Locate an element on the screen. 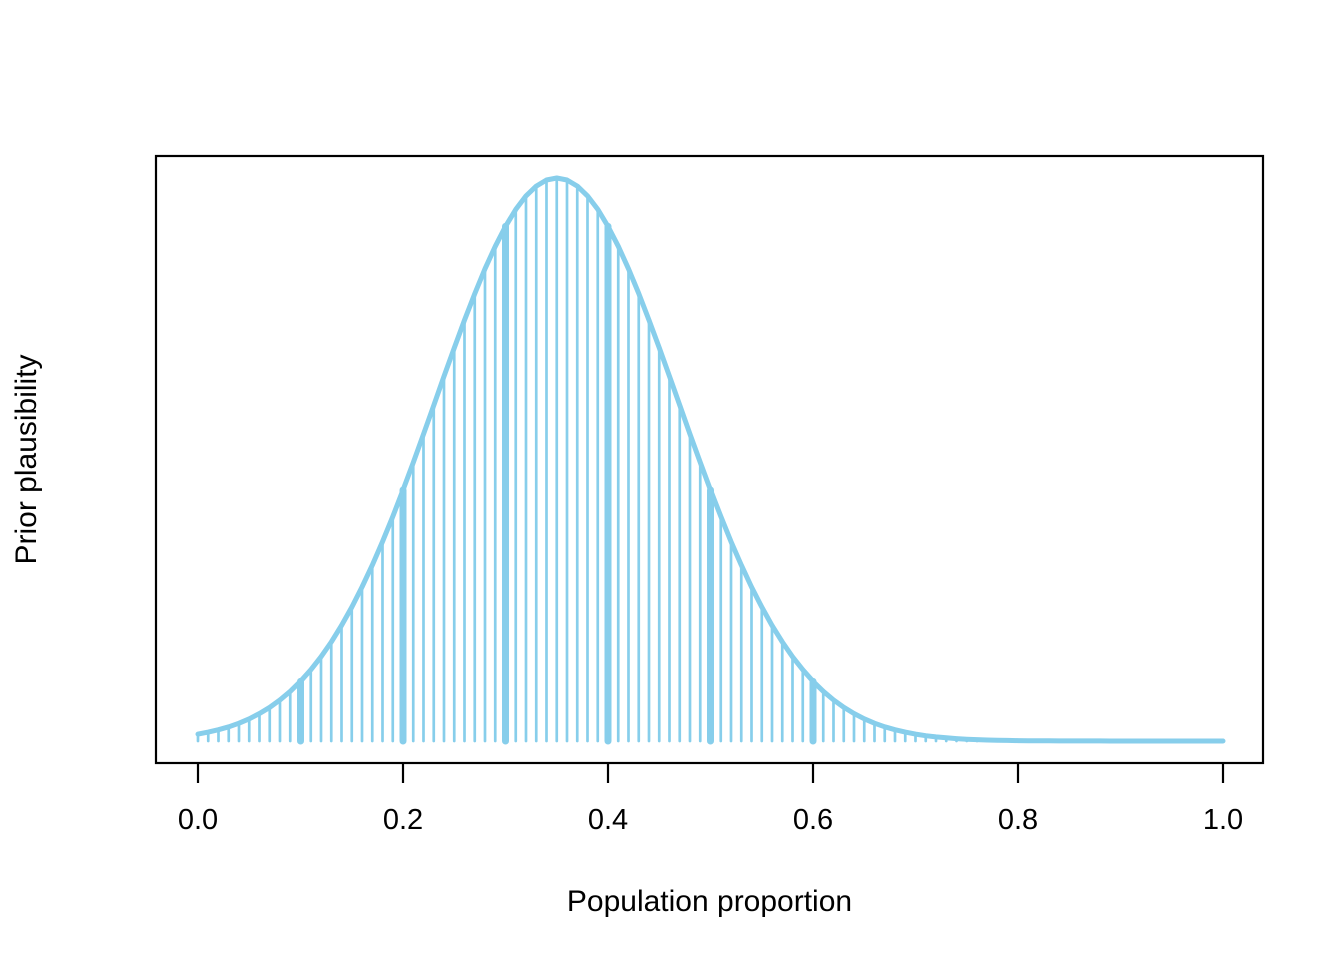  x-axis: 0.0 0.2 0.4 0.6 0.8 1.0 is located at coordinates (710, 799).